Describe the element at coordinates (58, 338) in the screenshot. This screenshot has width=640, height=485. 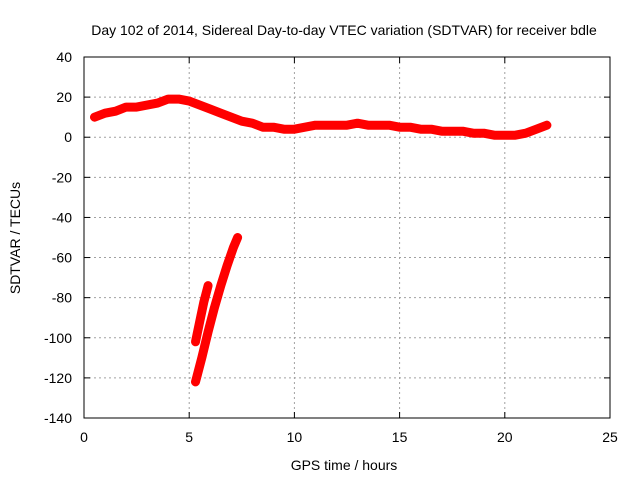
I see `y-tick-label: -100` at that location.